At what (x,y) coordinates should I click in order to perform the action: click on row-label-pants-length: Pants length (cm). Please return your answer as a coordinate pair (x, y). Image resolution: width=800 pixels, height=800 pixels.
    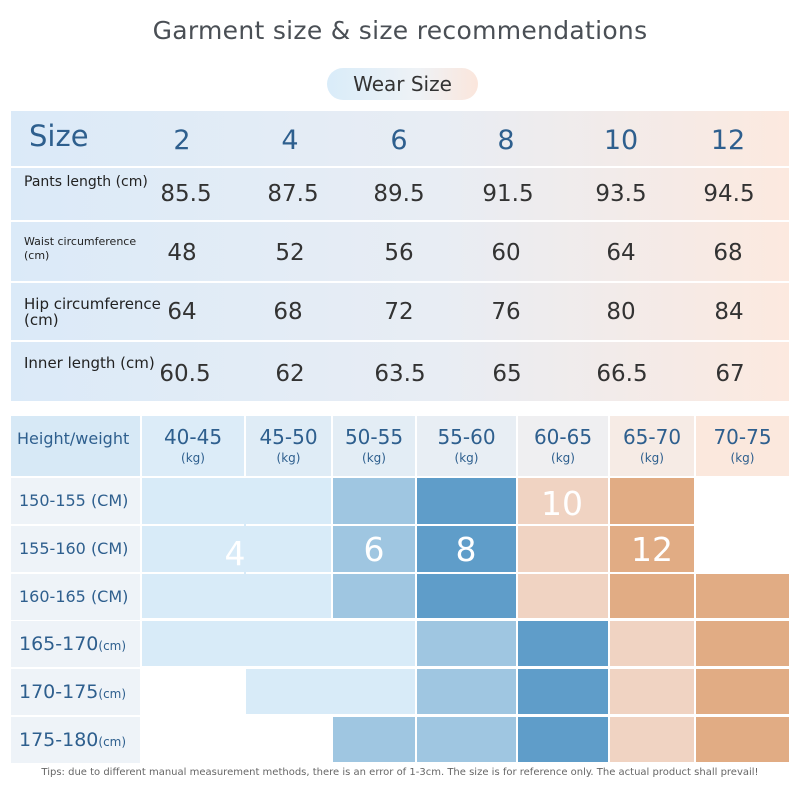
    Looking at the image, I should click on (86, 182).